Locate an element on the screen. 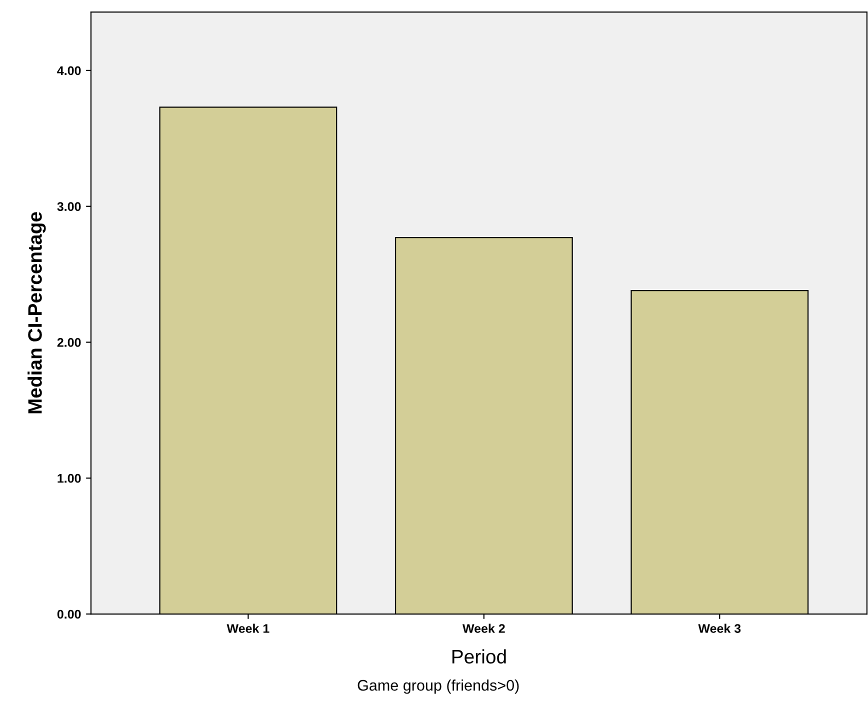 The width and height of the screenshot is (868, 719). x-tick-label: Week 2 is located at coordinates (483, 628).